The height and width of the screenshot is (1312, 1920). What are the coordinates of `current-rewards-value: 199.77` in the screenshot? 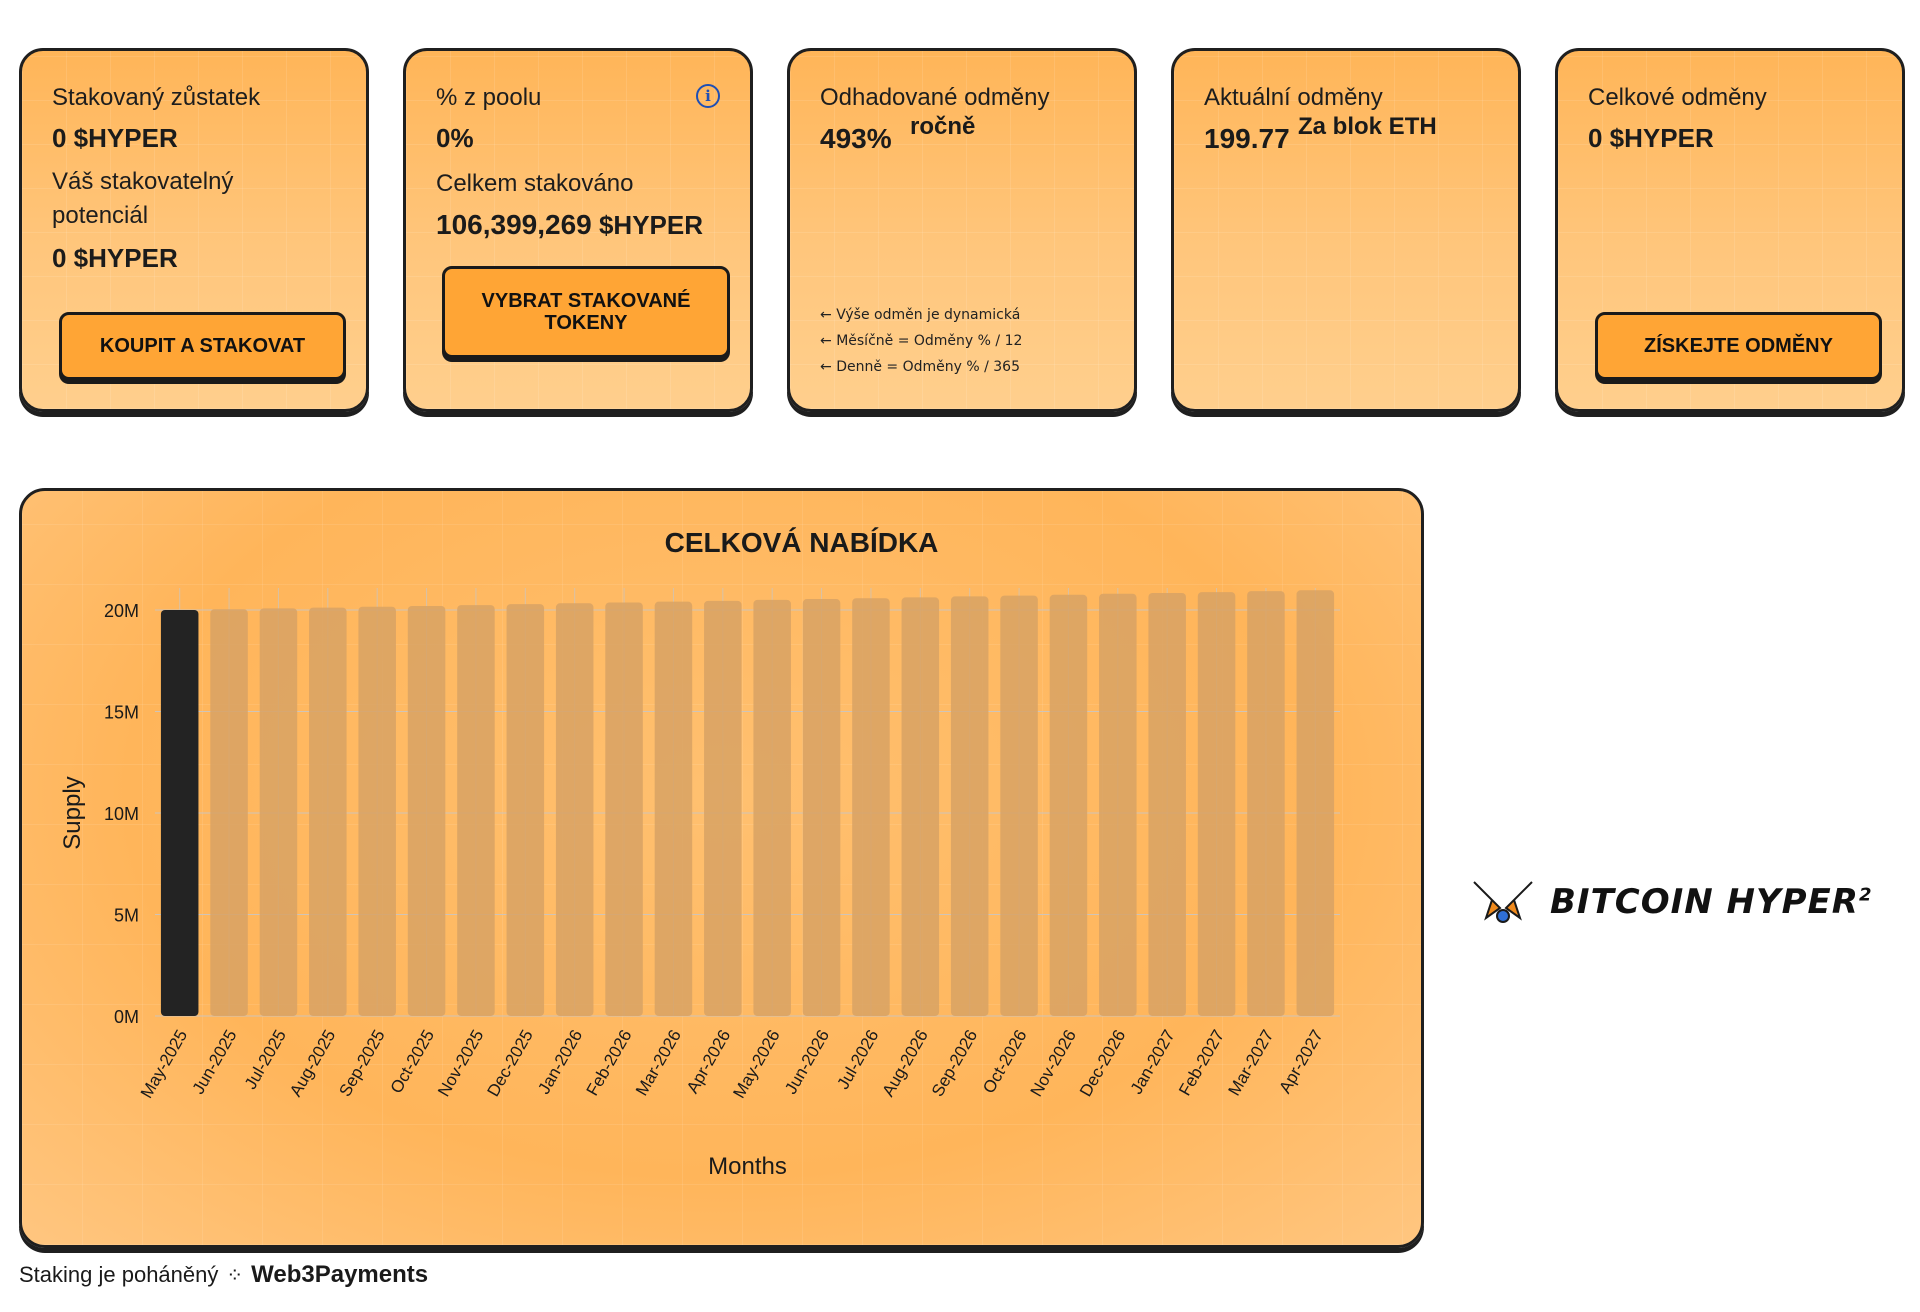 It's located at (1247, 138).